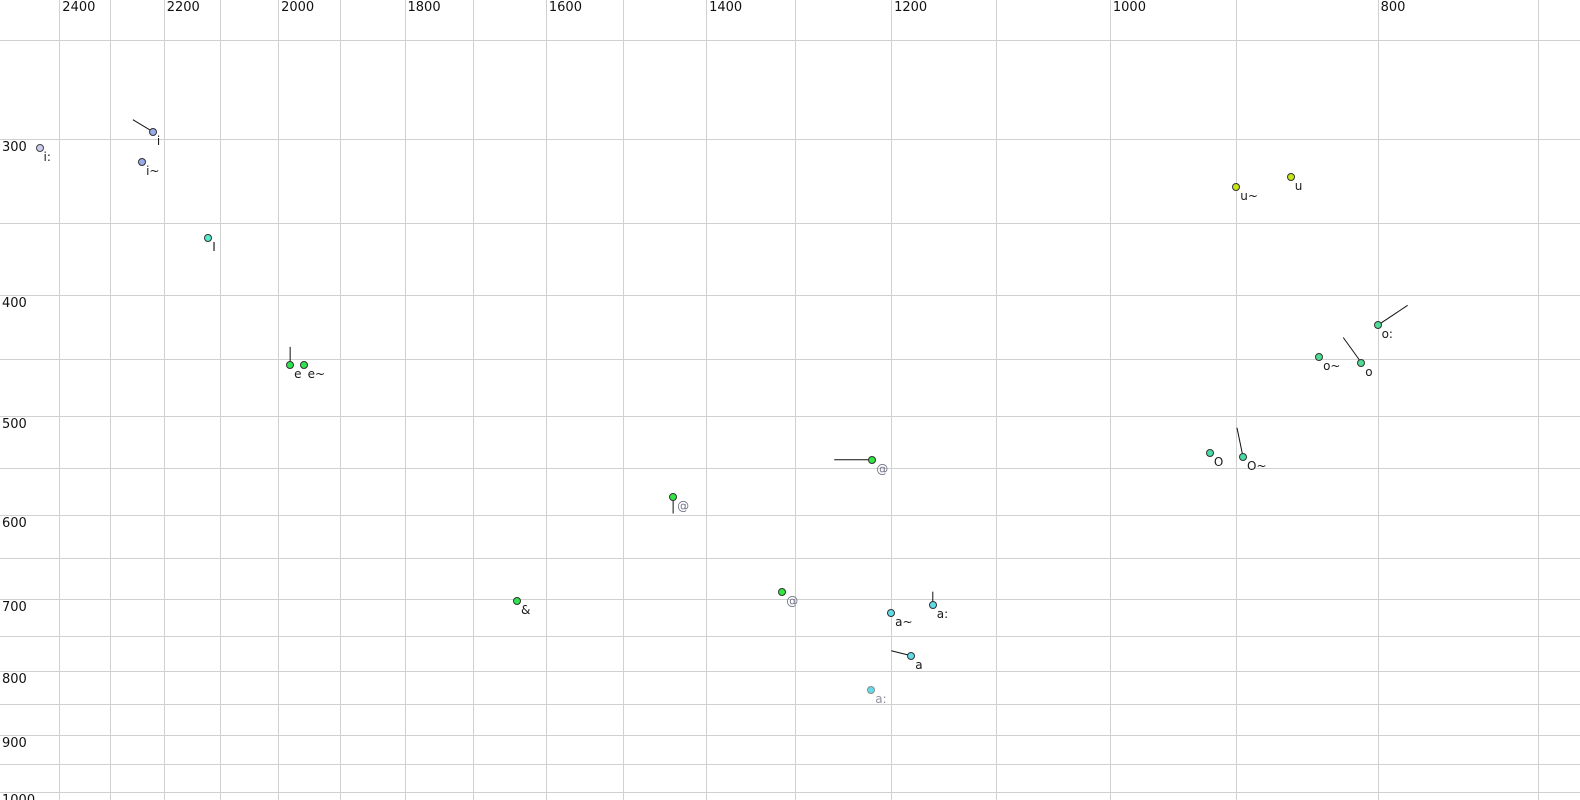 This screenshot has height=800, width=1580. What do you see at coordinates (424, 7) in the screenshot?
I see `x-tick-label: 1800` at bounding box center [424, 7].